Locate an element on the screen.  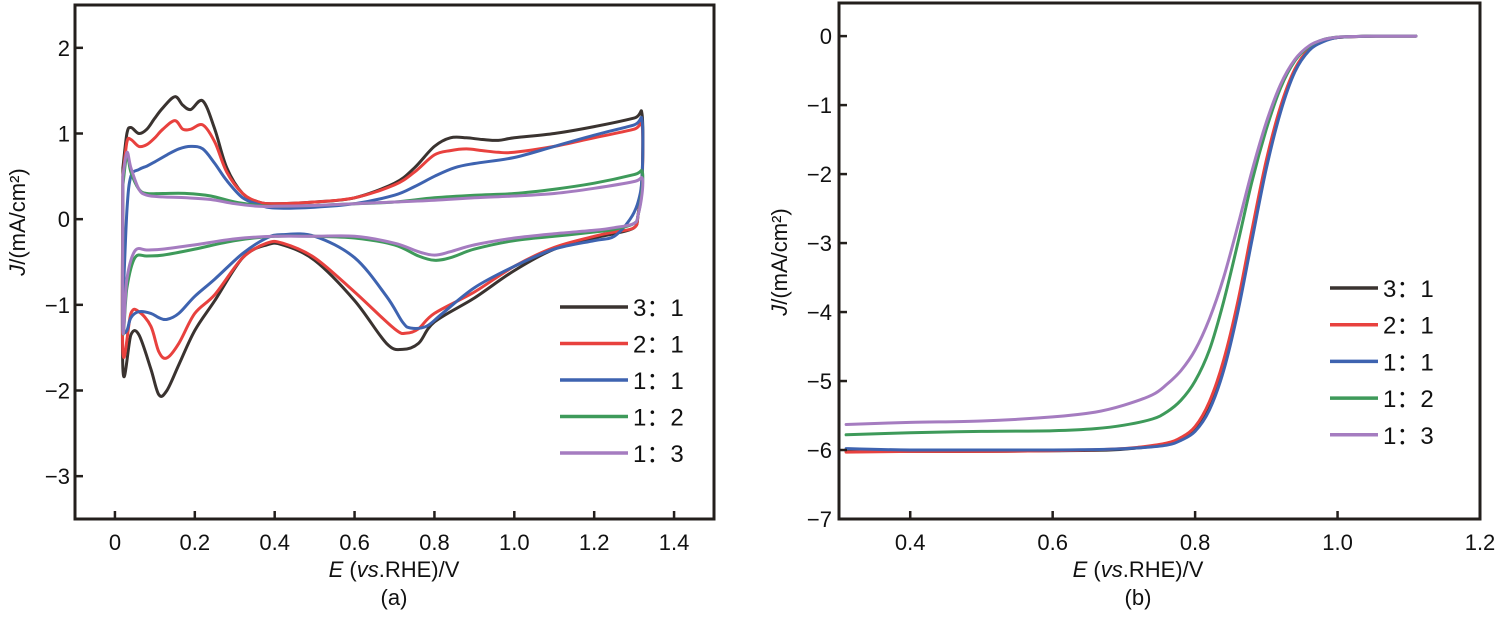
y-tick-label: −6 is located at coordinates (819, 450).